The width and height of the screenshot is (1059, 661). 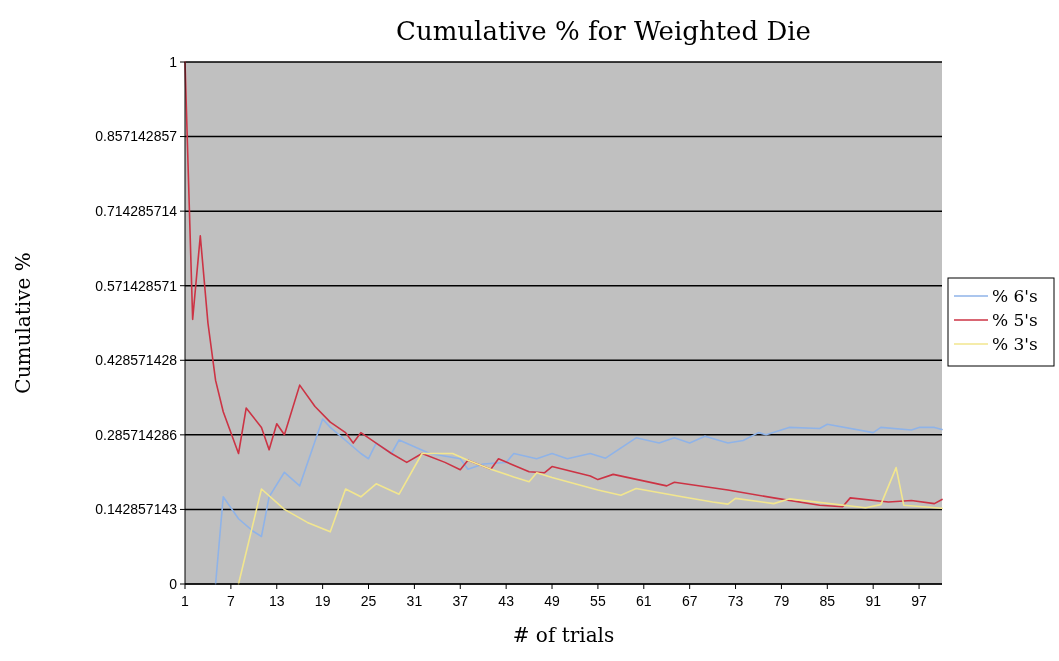 What do you see at coordinates (781, 601) in the screenshot?
I see `x-tick-label: 79` at bounding box center [781, 601].